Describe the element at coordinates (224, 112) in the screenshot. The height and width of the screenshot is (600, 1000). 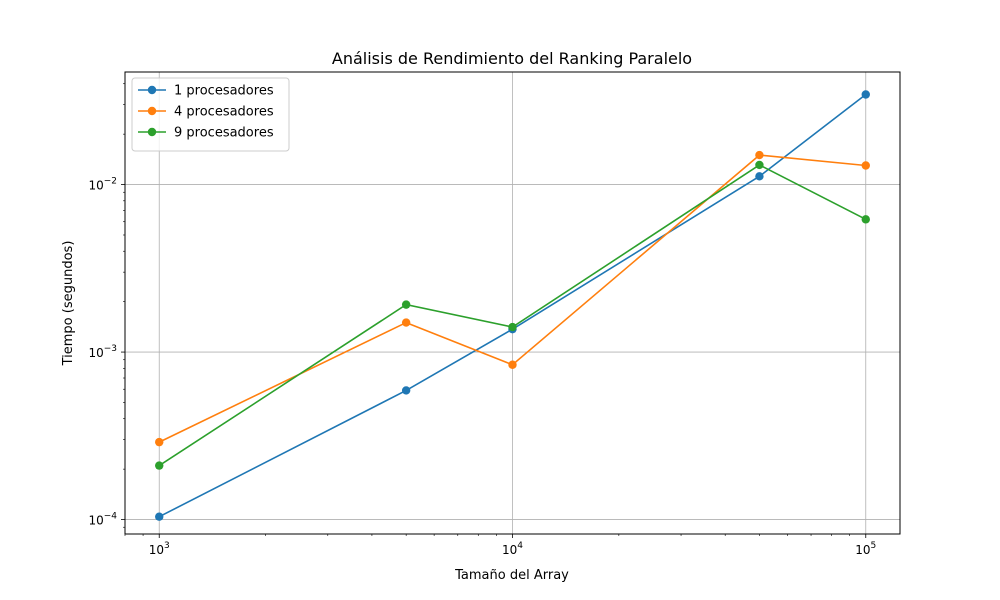
I see `legend-label: 4 procesadores` at that location.